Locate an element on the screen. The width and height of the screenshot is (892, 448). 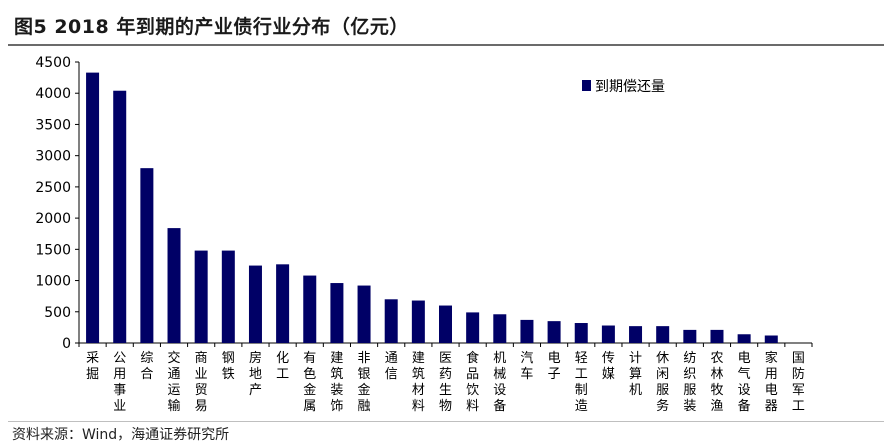
title-divider is located at coordinates (446, 45).